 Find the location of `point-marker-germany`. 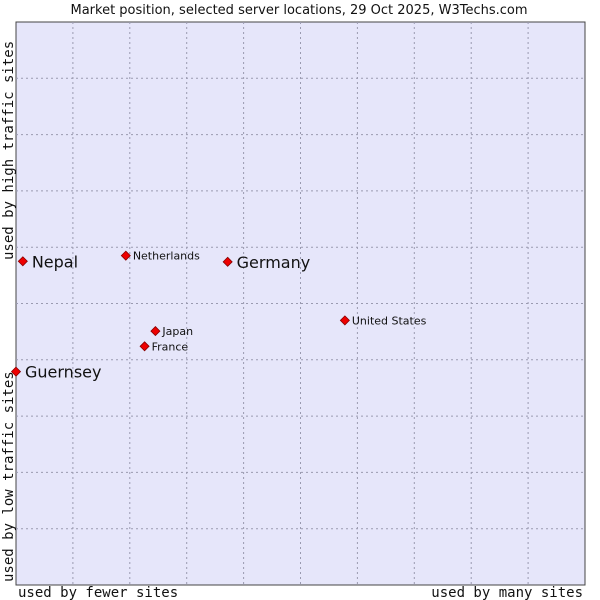

point-marker-germany is located at coordinates (227, 261).